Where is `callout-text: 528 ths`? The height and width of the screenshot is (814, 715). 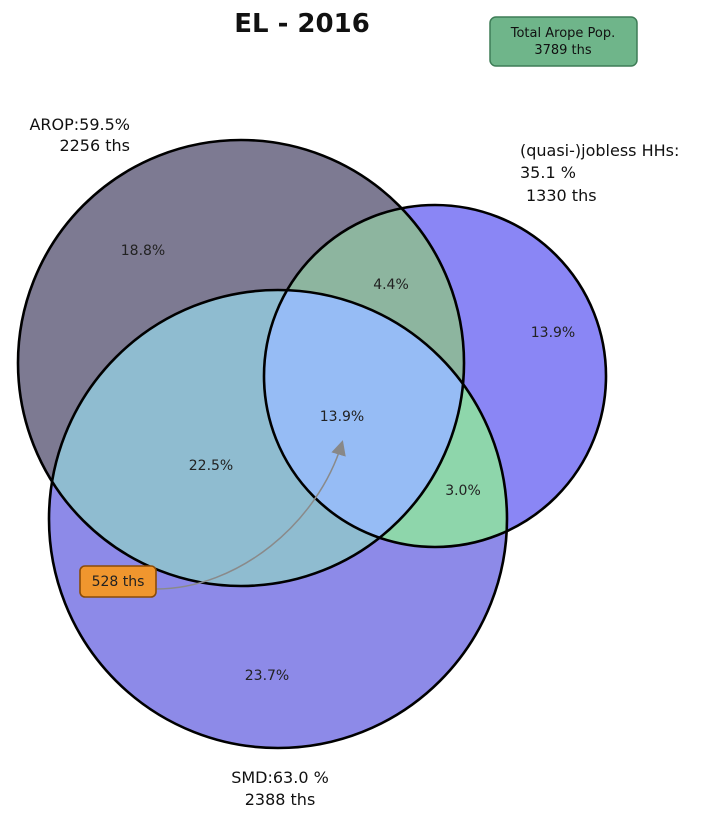
callout-text: 528 ths is located at coordinates (118, 582).